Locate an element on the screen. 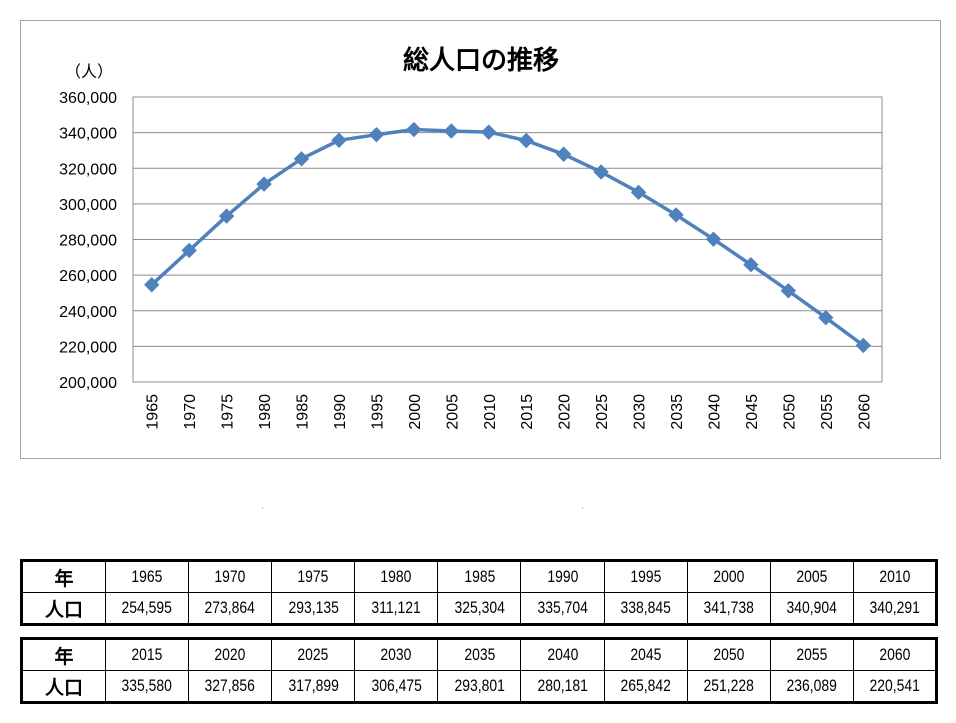 Image resolution: width=956 pixels, height=723 pixels. year-cell: 2010 is located at coordinates (895, 576).